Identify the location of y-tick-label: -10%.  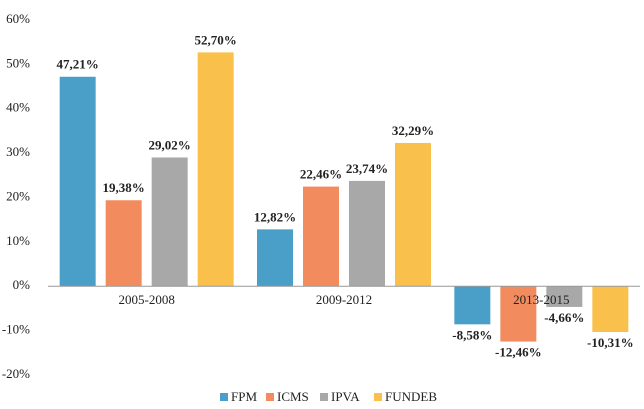
(16, 329).